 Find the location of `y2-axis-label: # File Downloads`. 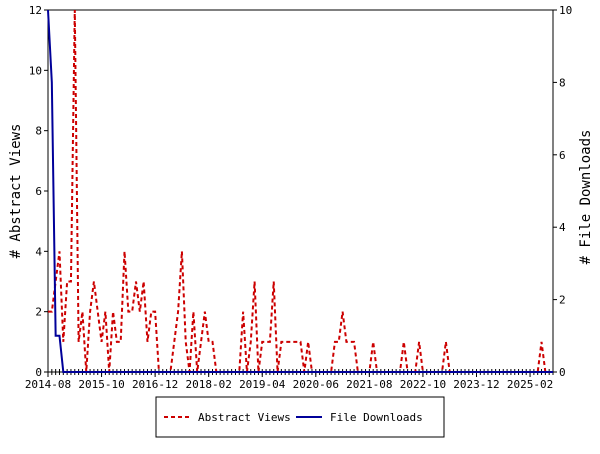

y2-axis-label: # File Downloads is located at coordinates (586, 197).